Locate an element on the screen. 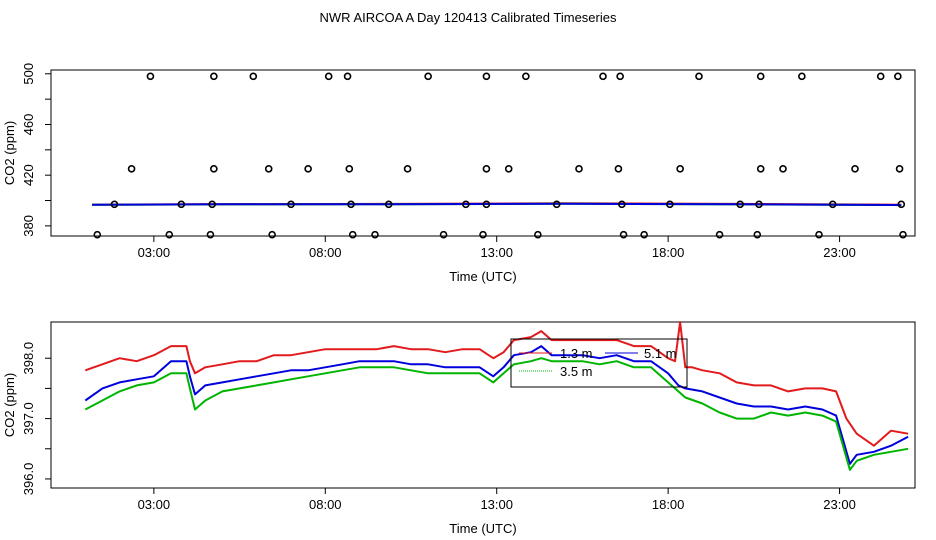  y-tick-label: 396.0 is located at coordinates (28, 479).